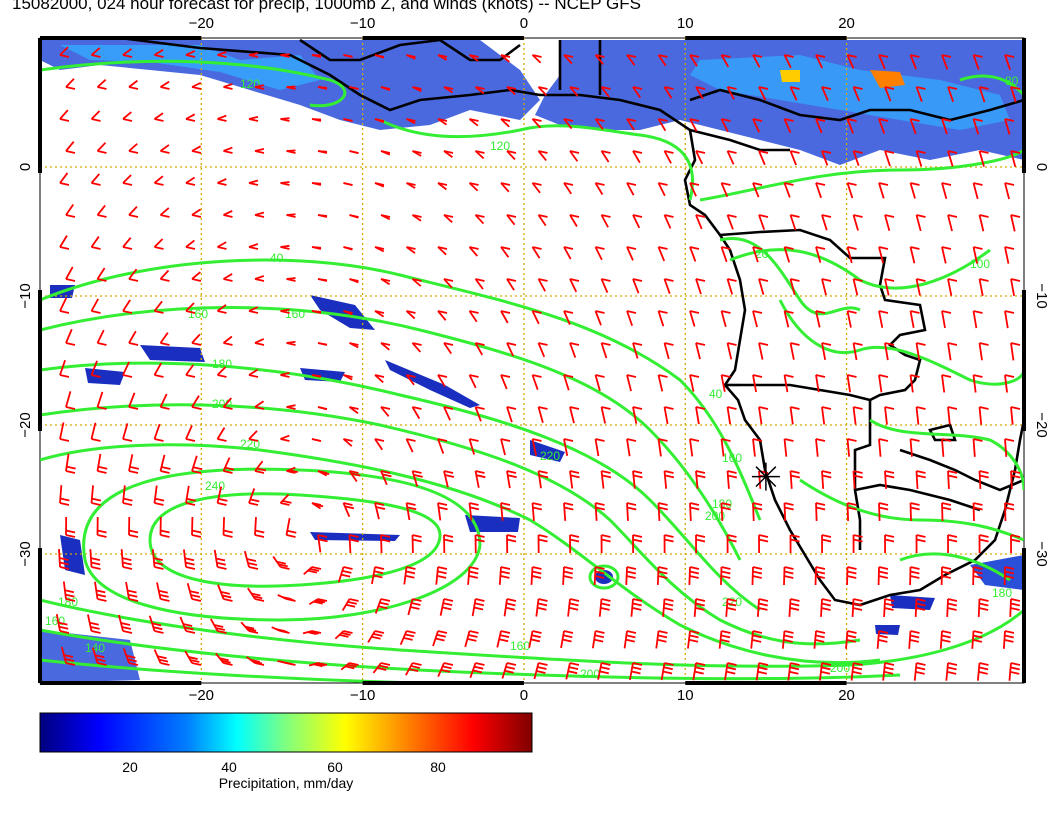 This screenshot has height=816, width=1056. I want to click on contour-label-22: 160, so click(520, 646).